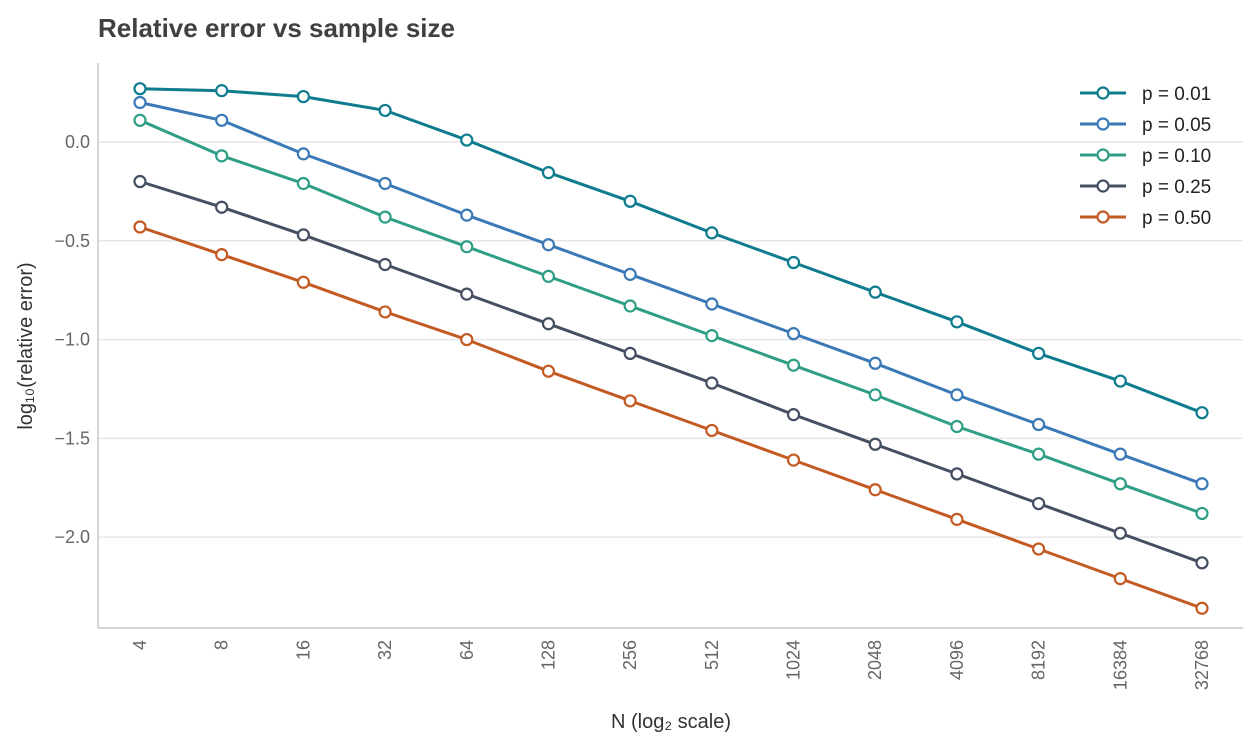 The image size is (1258, 748). What do you see at coordinates (1176, 187) in the screenshot?
I see `legend-label: p = 0.25` at bounding box center [1176, 187].